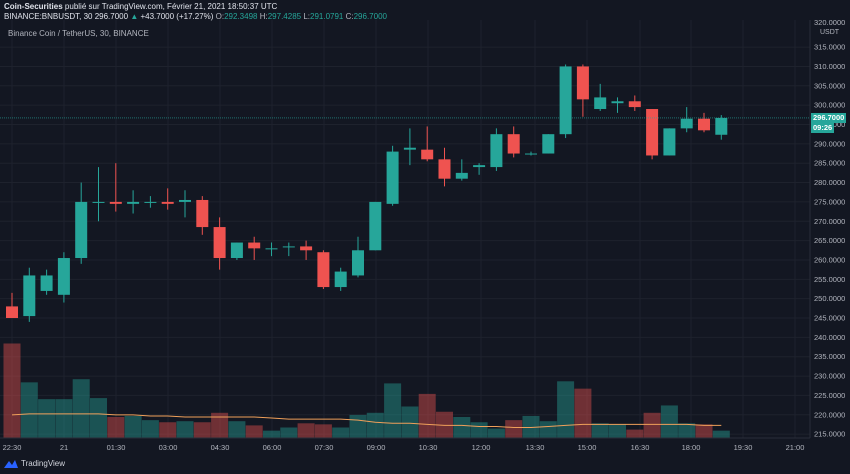 The height and width of the screenshot is (474, 850). I want to click on price-tick-label: 240.0000, so click(829, 337).